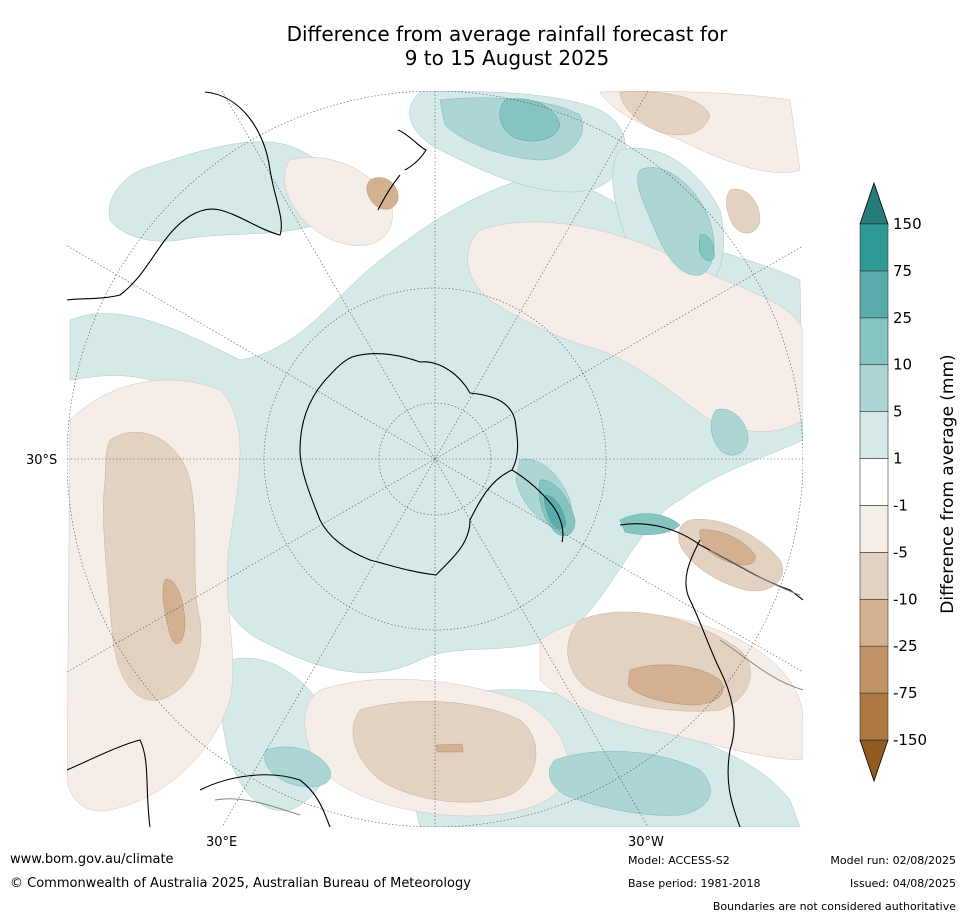 The image size is (965, 919). What do you see at coordinates (874, 203) in the screenshot?
I see `colorbar-extend-high` at bounding box center [874, 203].